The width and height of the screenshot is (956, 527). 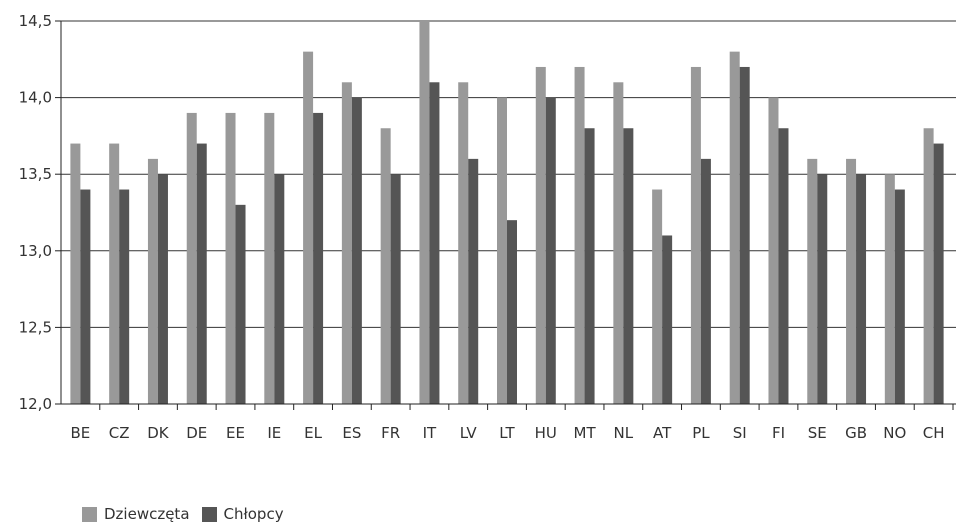 I want to click on x-tick-label: EL, so click(x=313, y=433).